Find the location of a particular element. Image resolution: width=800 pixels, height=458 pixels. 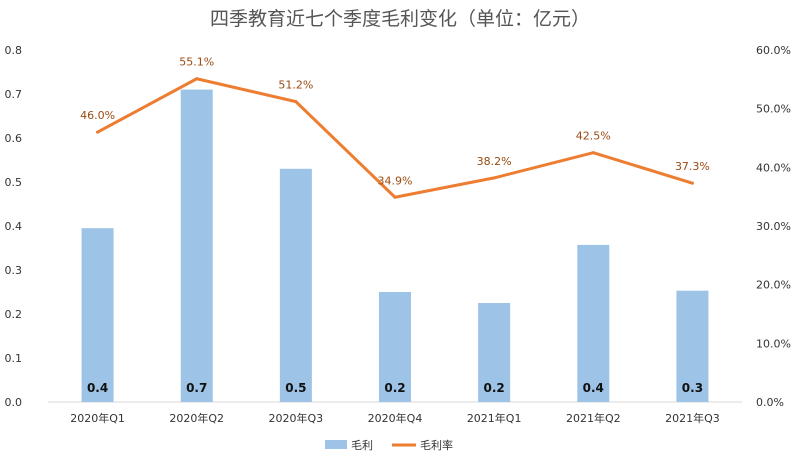

x-axis-tick-label: 2020年Q3 is located at coordinates (296, 418).